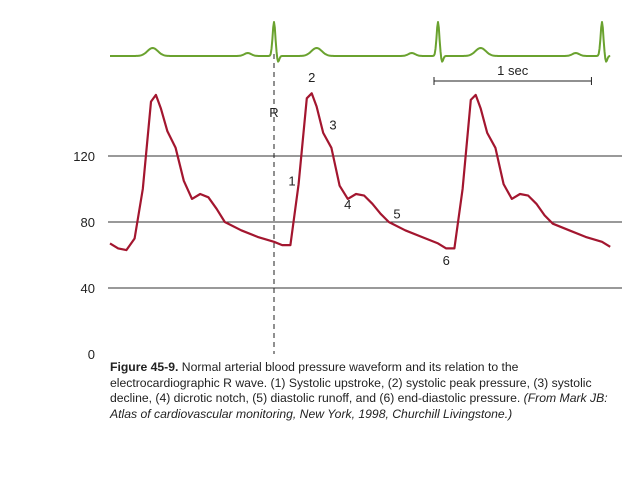  Describe the element at coordinates (359, 169) in the screenshot. I see `waveform-annotations: R 1 2 3 4 5 6` at that location.